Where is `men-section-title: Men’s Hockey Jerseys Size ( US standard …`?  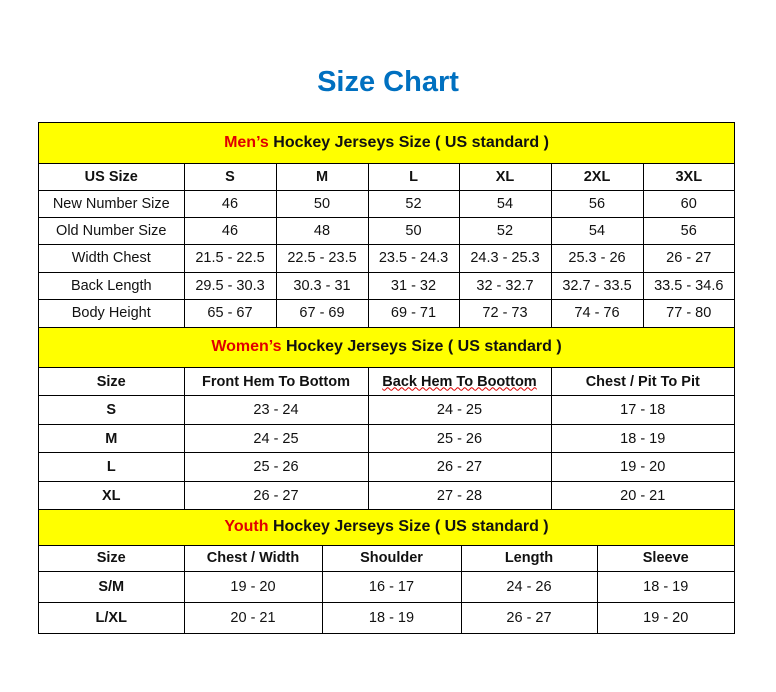 men-section-title: Men’s Hockey Jerseys Size ( US standard … is located at coordinates (386, 143).